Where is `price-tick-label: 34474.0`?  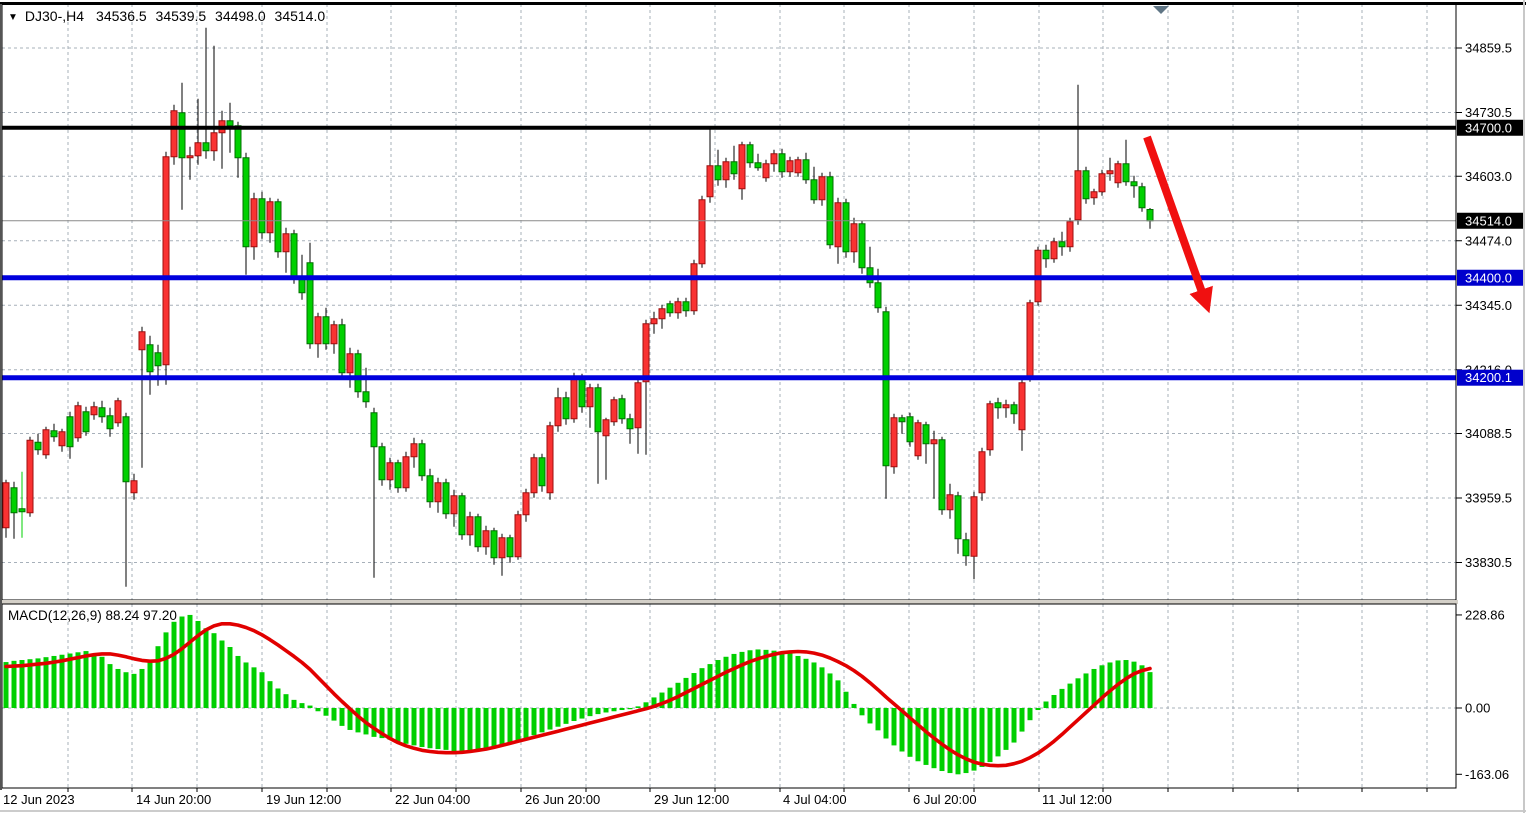 price-tick-label: 34474.0 is located at coordinates (1488, 240).